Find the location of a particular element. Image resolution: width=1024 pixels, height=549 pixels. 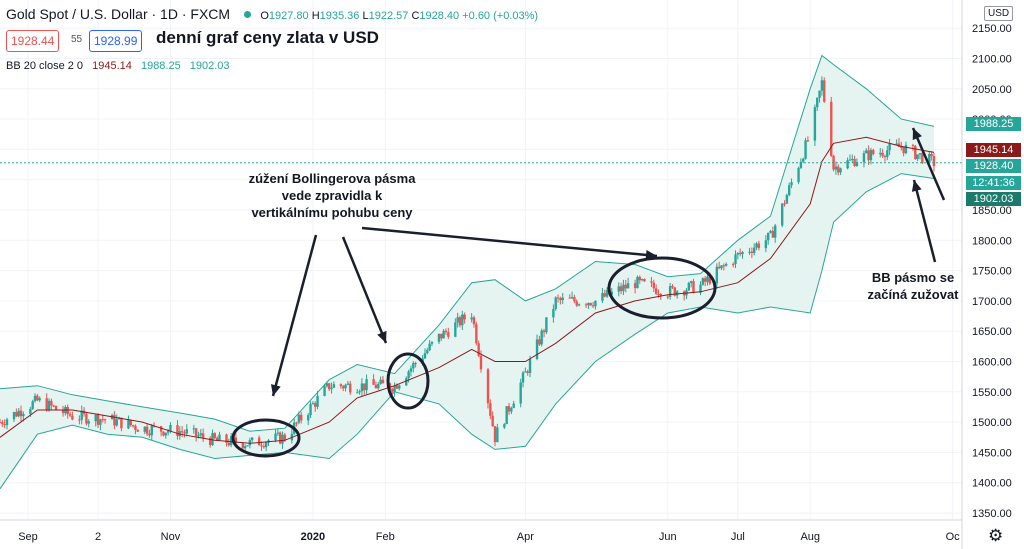

arrow-to-dec-squeeze is located at coordinates (294, 315).